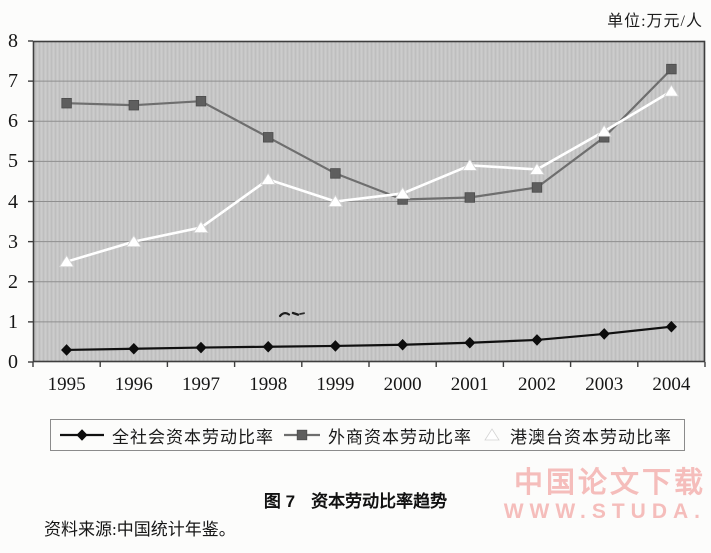  I want to click on chart-legend: 全社会资本劳动比率 外商资本劳动比率 港澳台资本劳动比率, so click(367, 435).